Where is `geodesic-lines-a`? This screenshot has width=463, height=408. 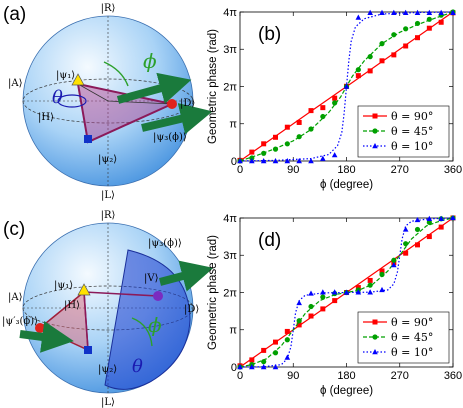
geodesic-lines-a is located at coordinates (125, 94).